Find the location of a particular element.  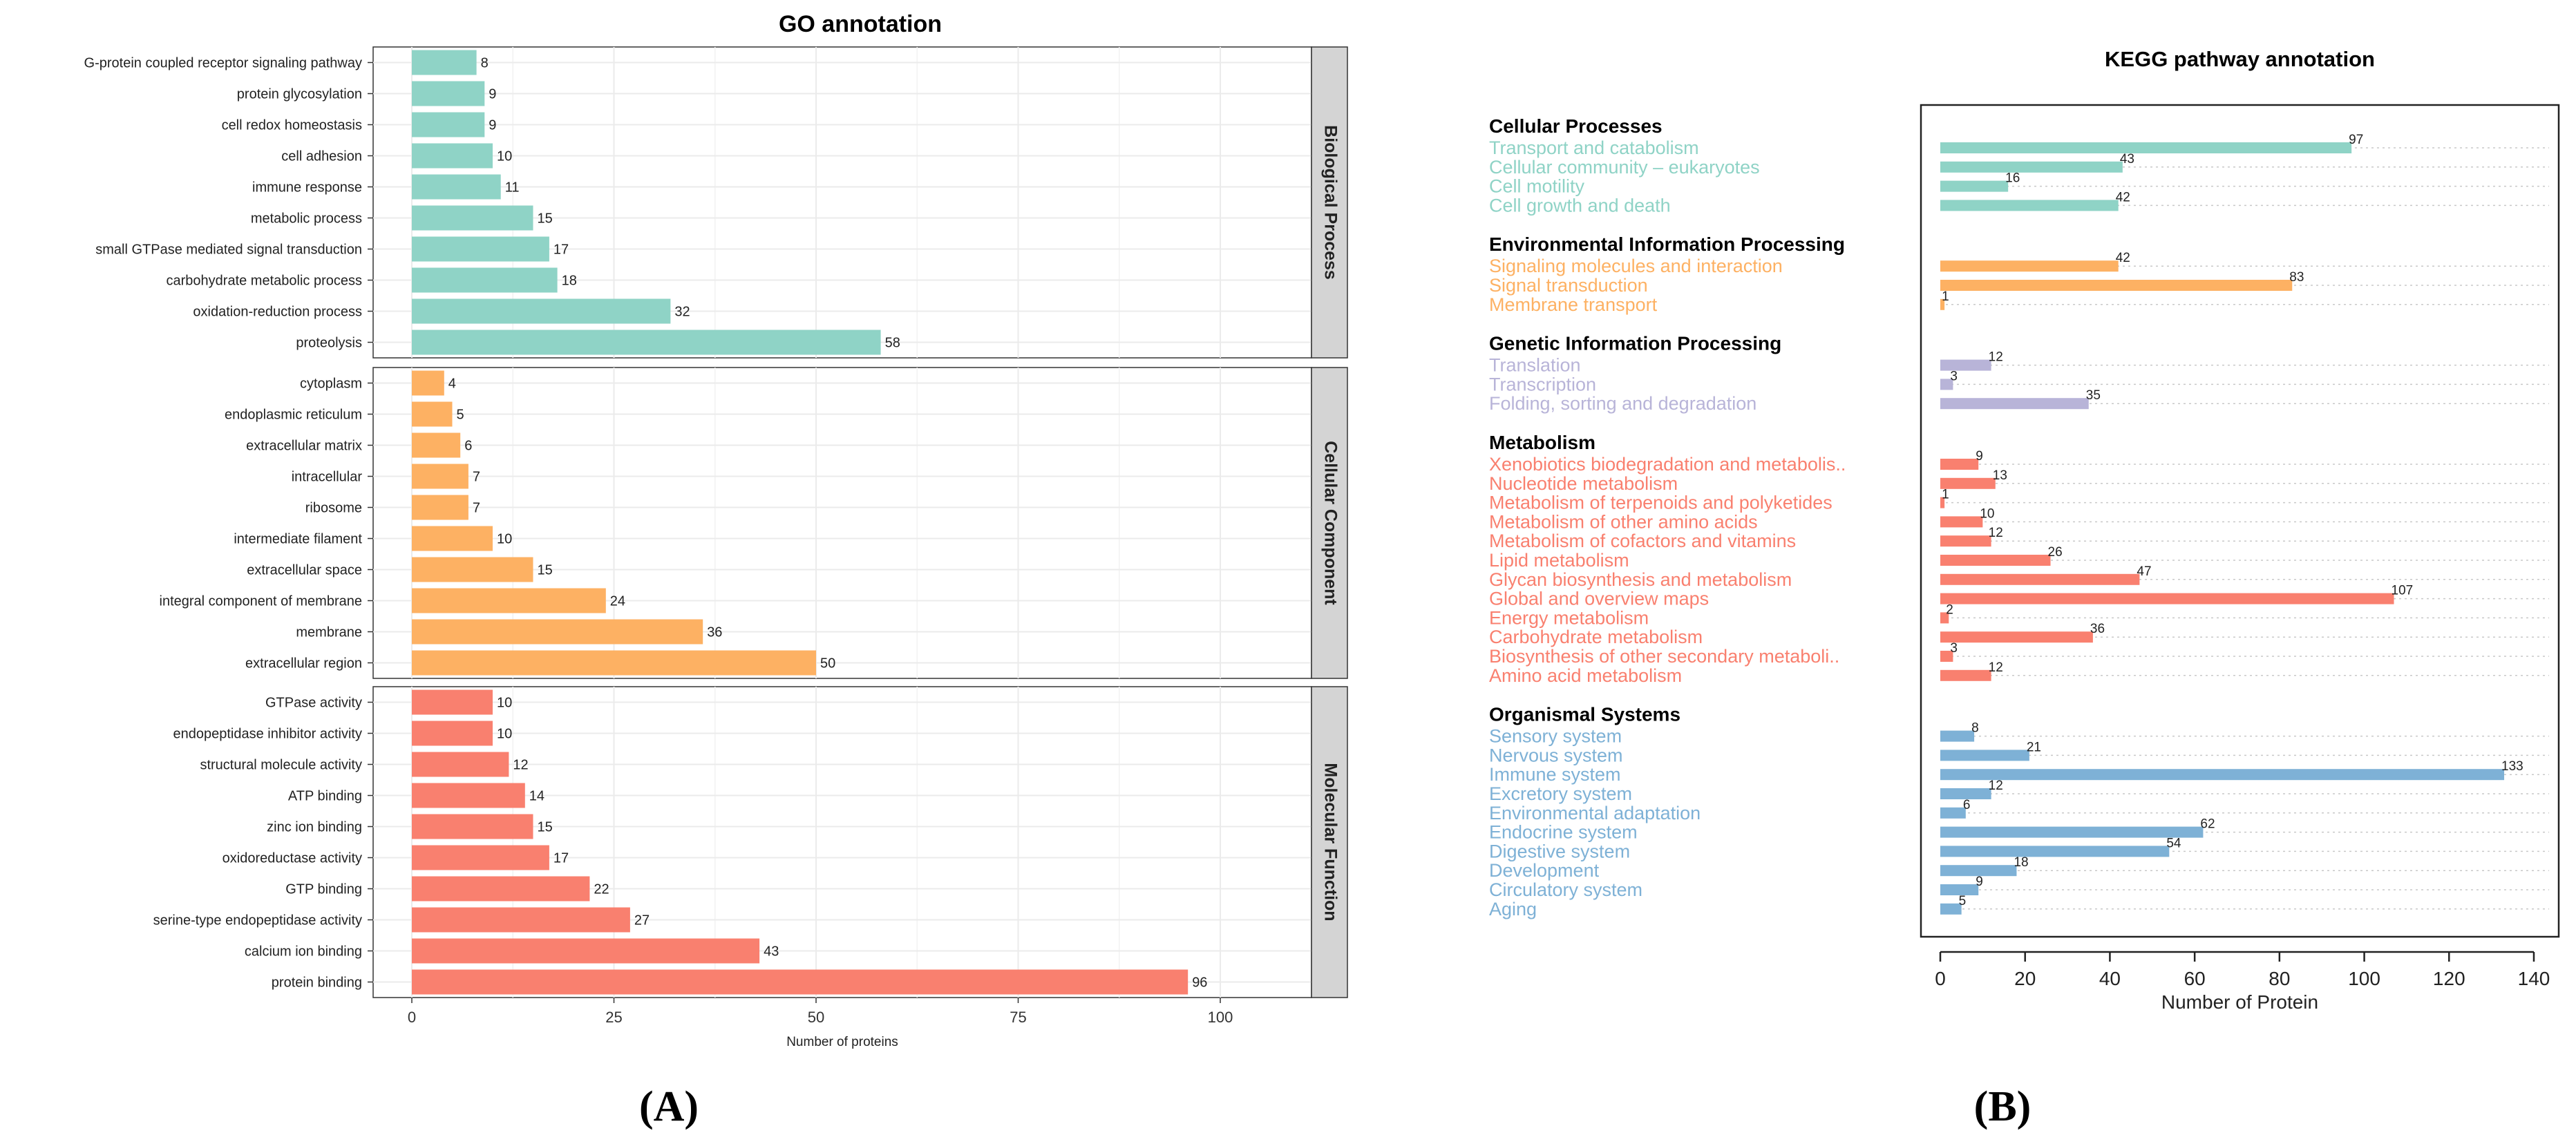

go-x-tick-label: 50 is located at coordinates (816, 1017).